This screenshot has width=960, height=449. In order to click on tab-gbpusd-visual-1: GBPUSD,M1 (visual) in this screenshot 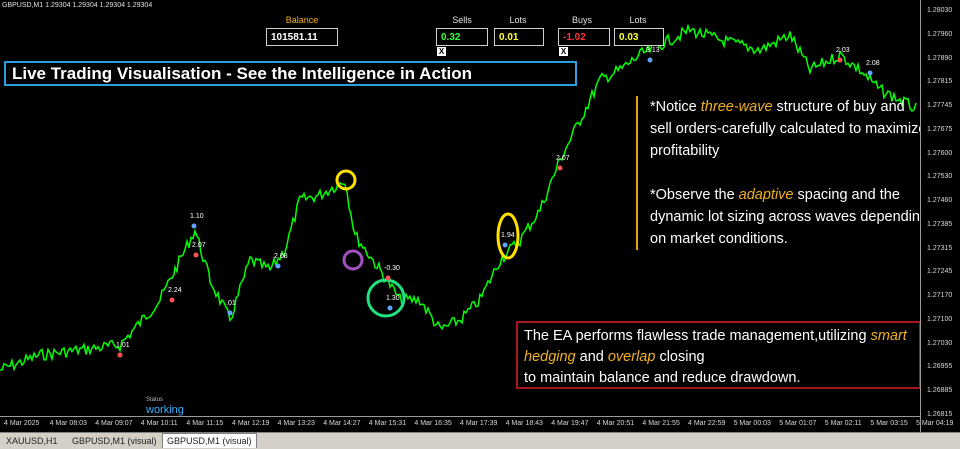, I will do `click(114, 441)`.